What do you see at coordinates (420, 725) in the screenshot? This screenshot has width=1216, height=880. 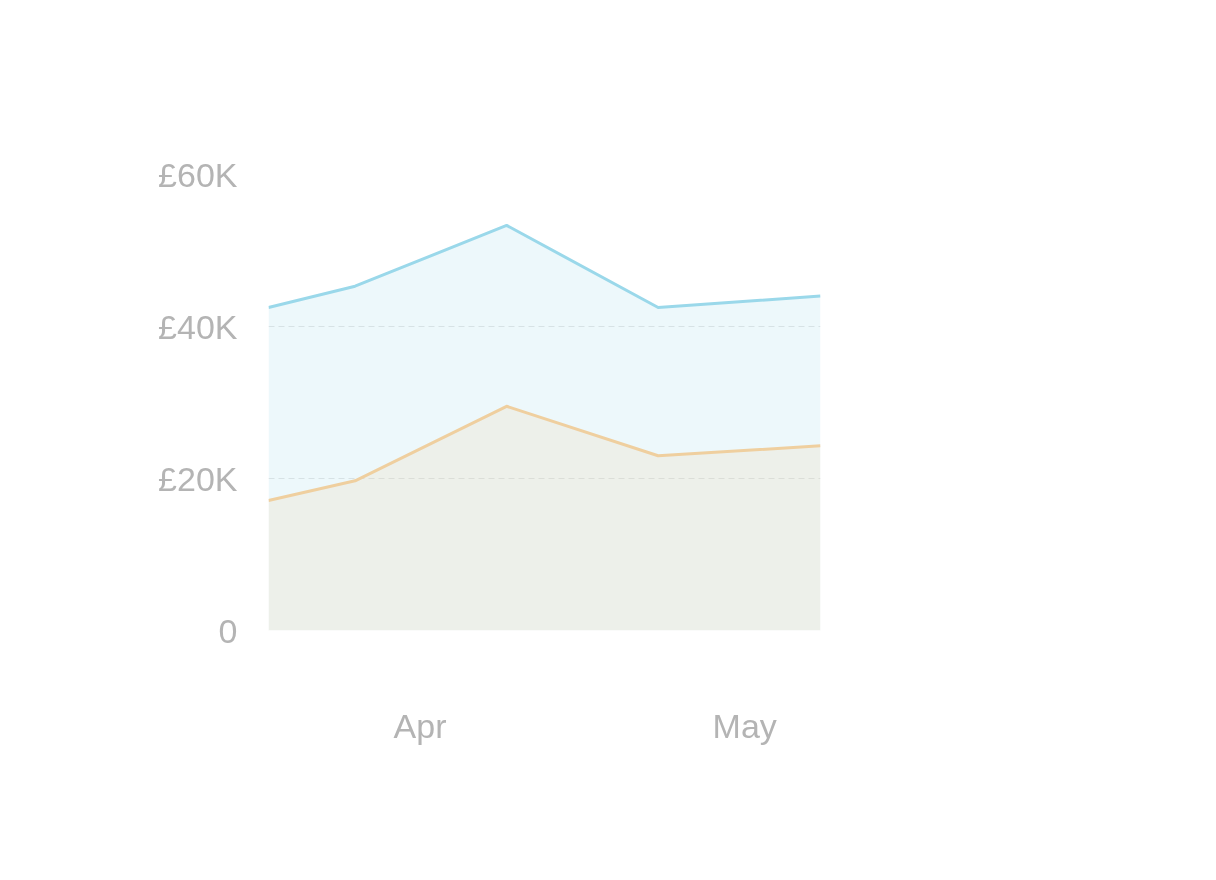 I see `x-tick-label: Apr` at bounding box center [420, 725].